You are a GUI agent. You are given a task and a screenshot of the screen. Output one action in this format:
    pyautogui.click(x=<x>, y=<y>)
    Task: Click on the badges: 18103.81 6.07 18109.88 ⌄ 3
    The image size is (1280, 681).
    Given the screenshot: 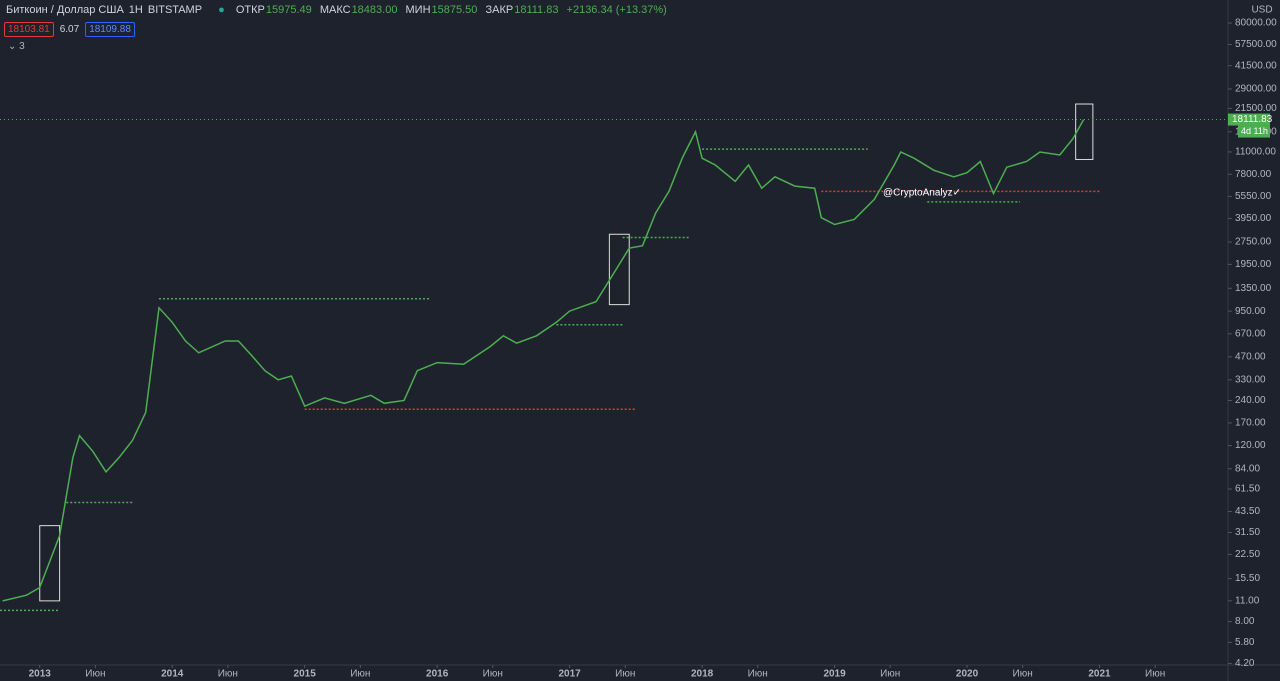 What is the action you would take?
    pyautogui.click(x=71, y=37)
    